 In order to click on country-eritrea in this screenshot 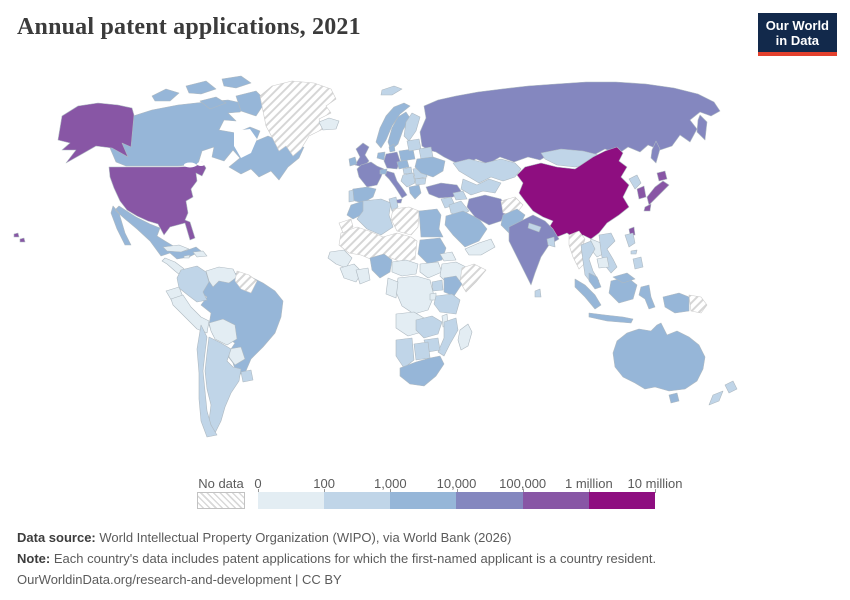, I will do `click(448, 256)`.